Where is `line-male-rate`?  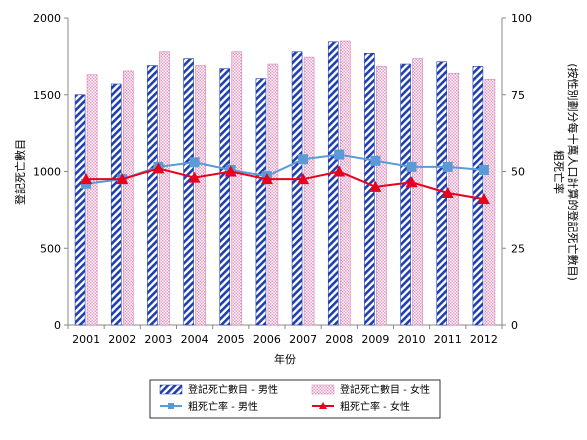 line-male-rate is located at coordinates (285, 169).